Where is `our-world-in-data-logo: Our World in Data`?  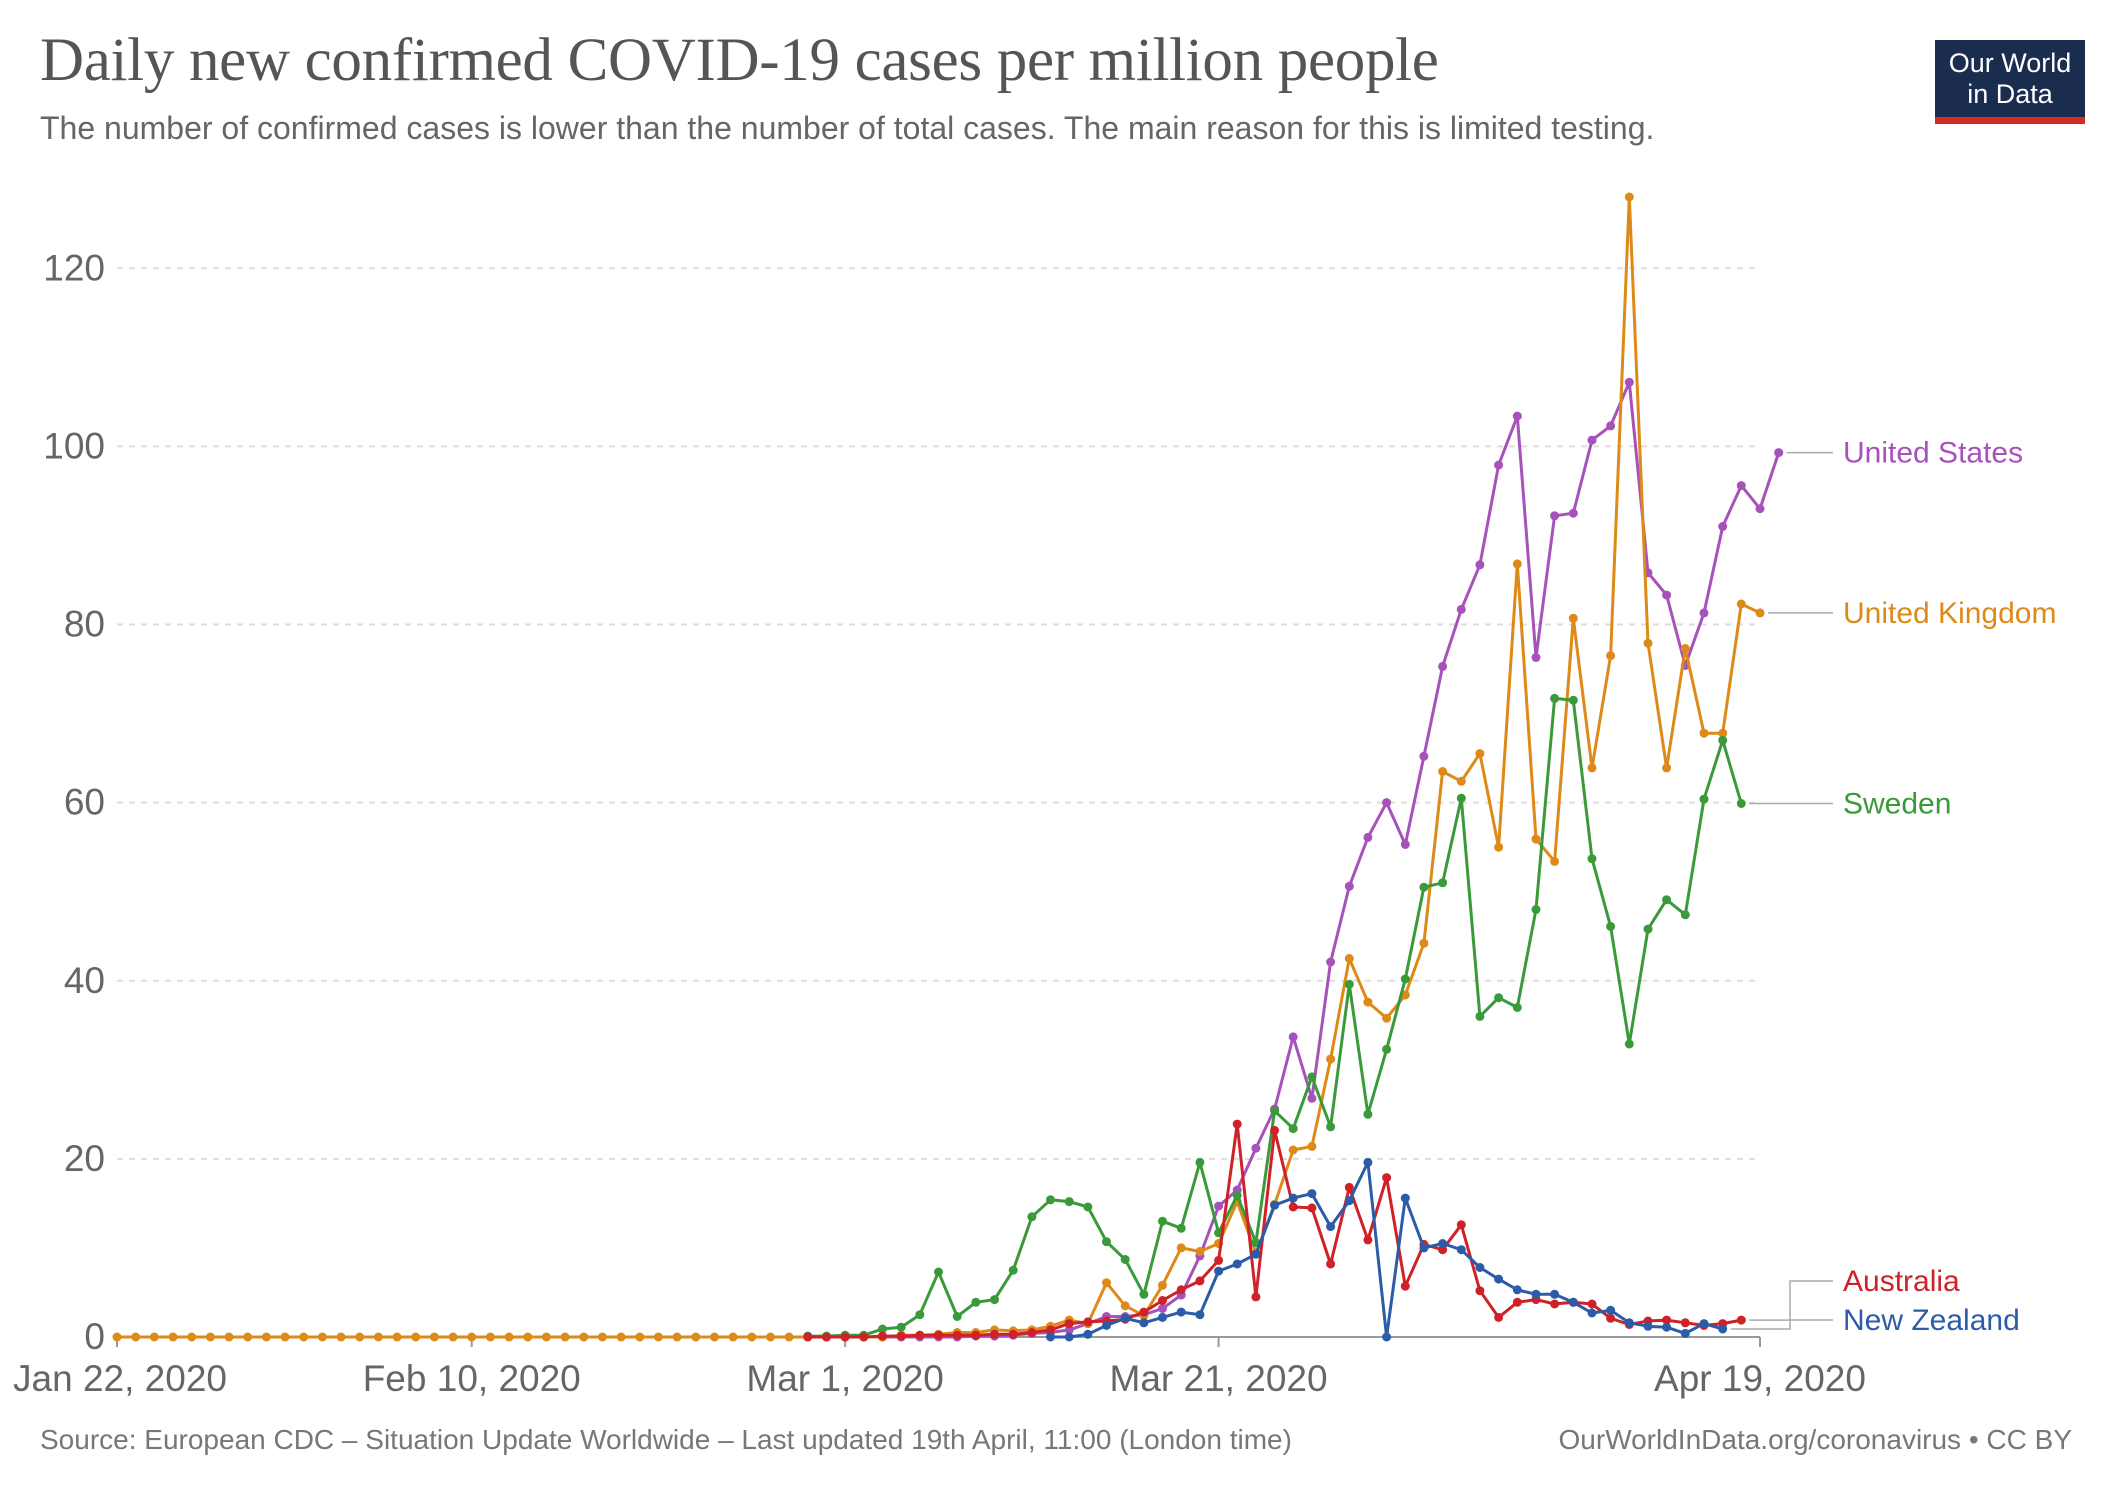 our-world-in-data-logo: Our World in Data is located at coordinates (2010, 82).